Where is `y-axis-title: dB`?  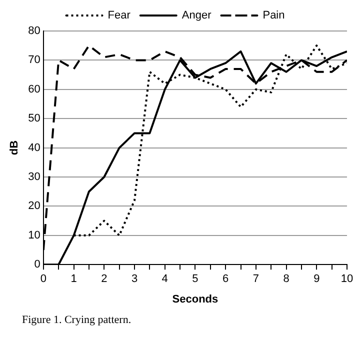 y-axis-title: dB is located at coordinates (14, 148).